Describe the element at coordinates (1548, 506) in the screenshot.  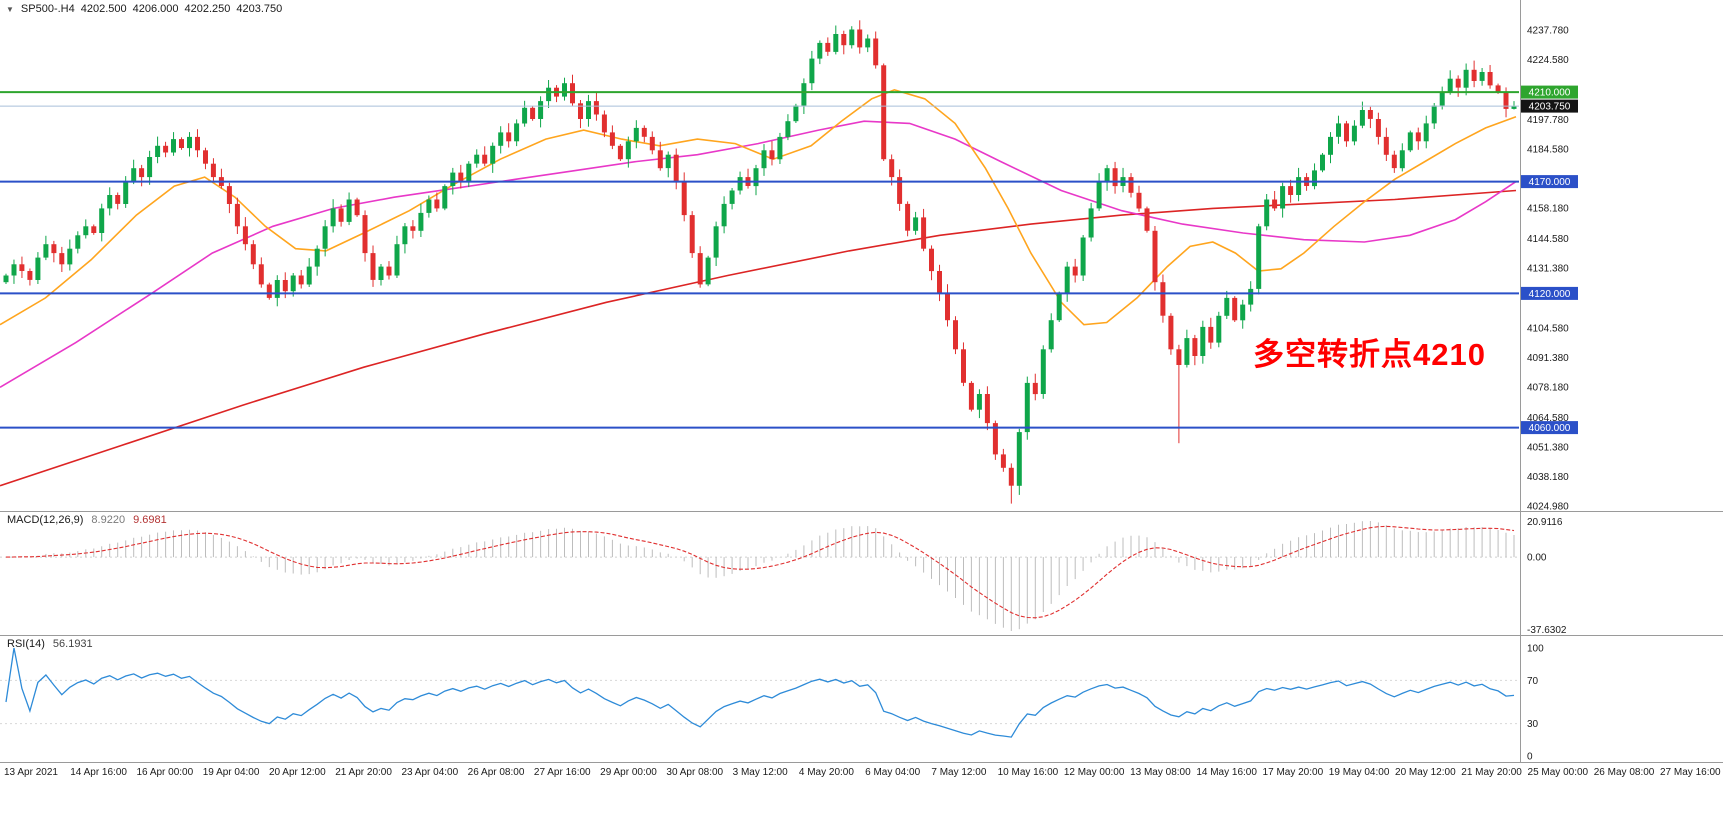
I see `price-axis-label: 4024.980` at that location.